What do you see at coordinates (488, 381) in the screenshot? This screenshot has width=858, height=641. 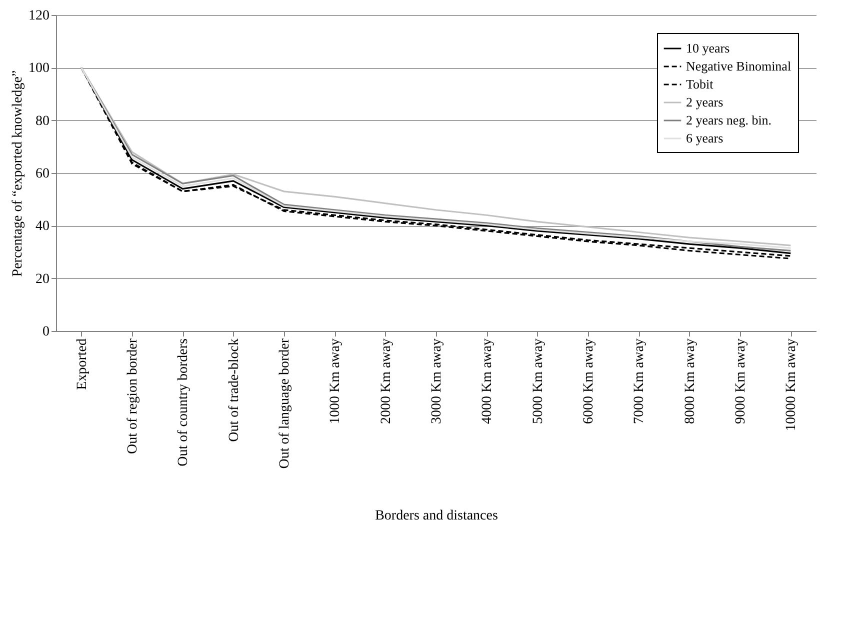 I see `x-tick-label: 4000 Km away` at bounding box center [488, 381].